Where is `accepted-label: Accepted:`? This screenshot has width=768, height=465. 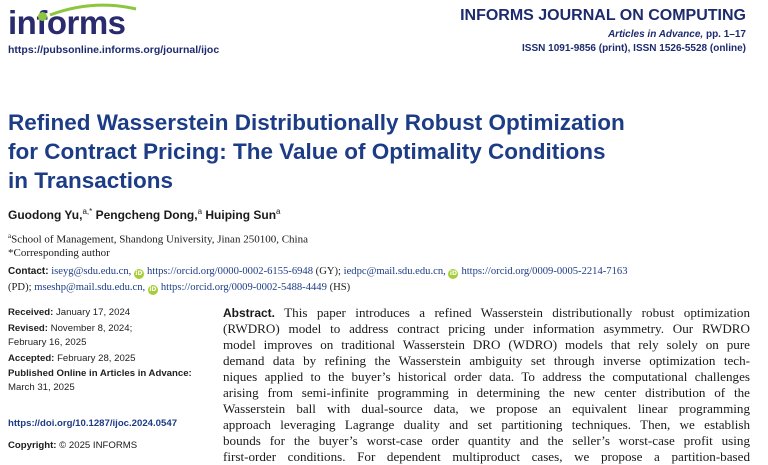
accepted-label: Accepted: is located at coordinates (31, 358).